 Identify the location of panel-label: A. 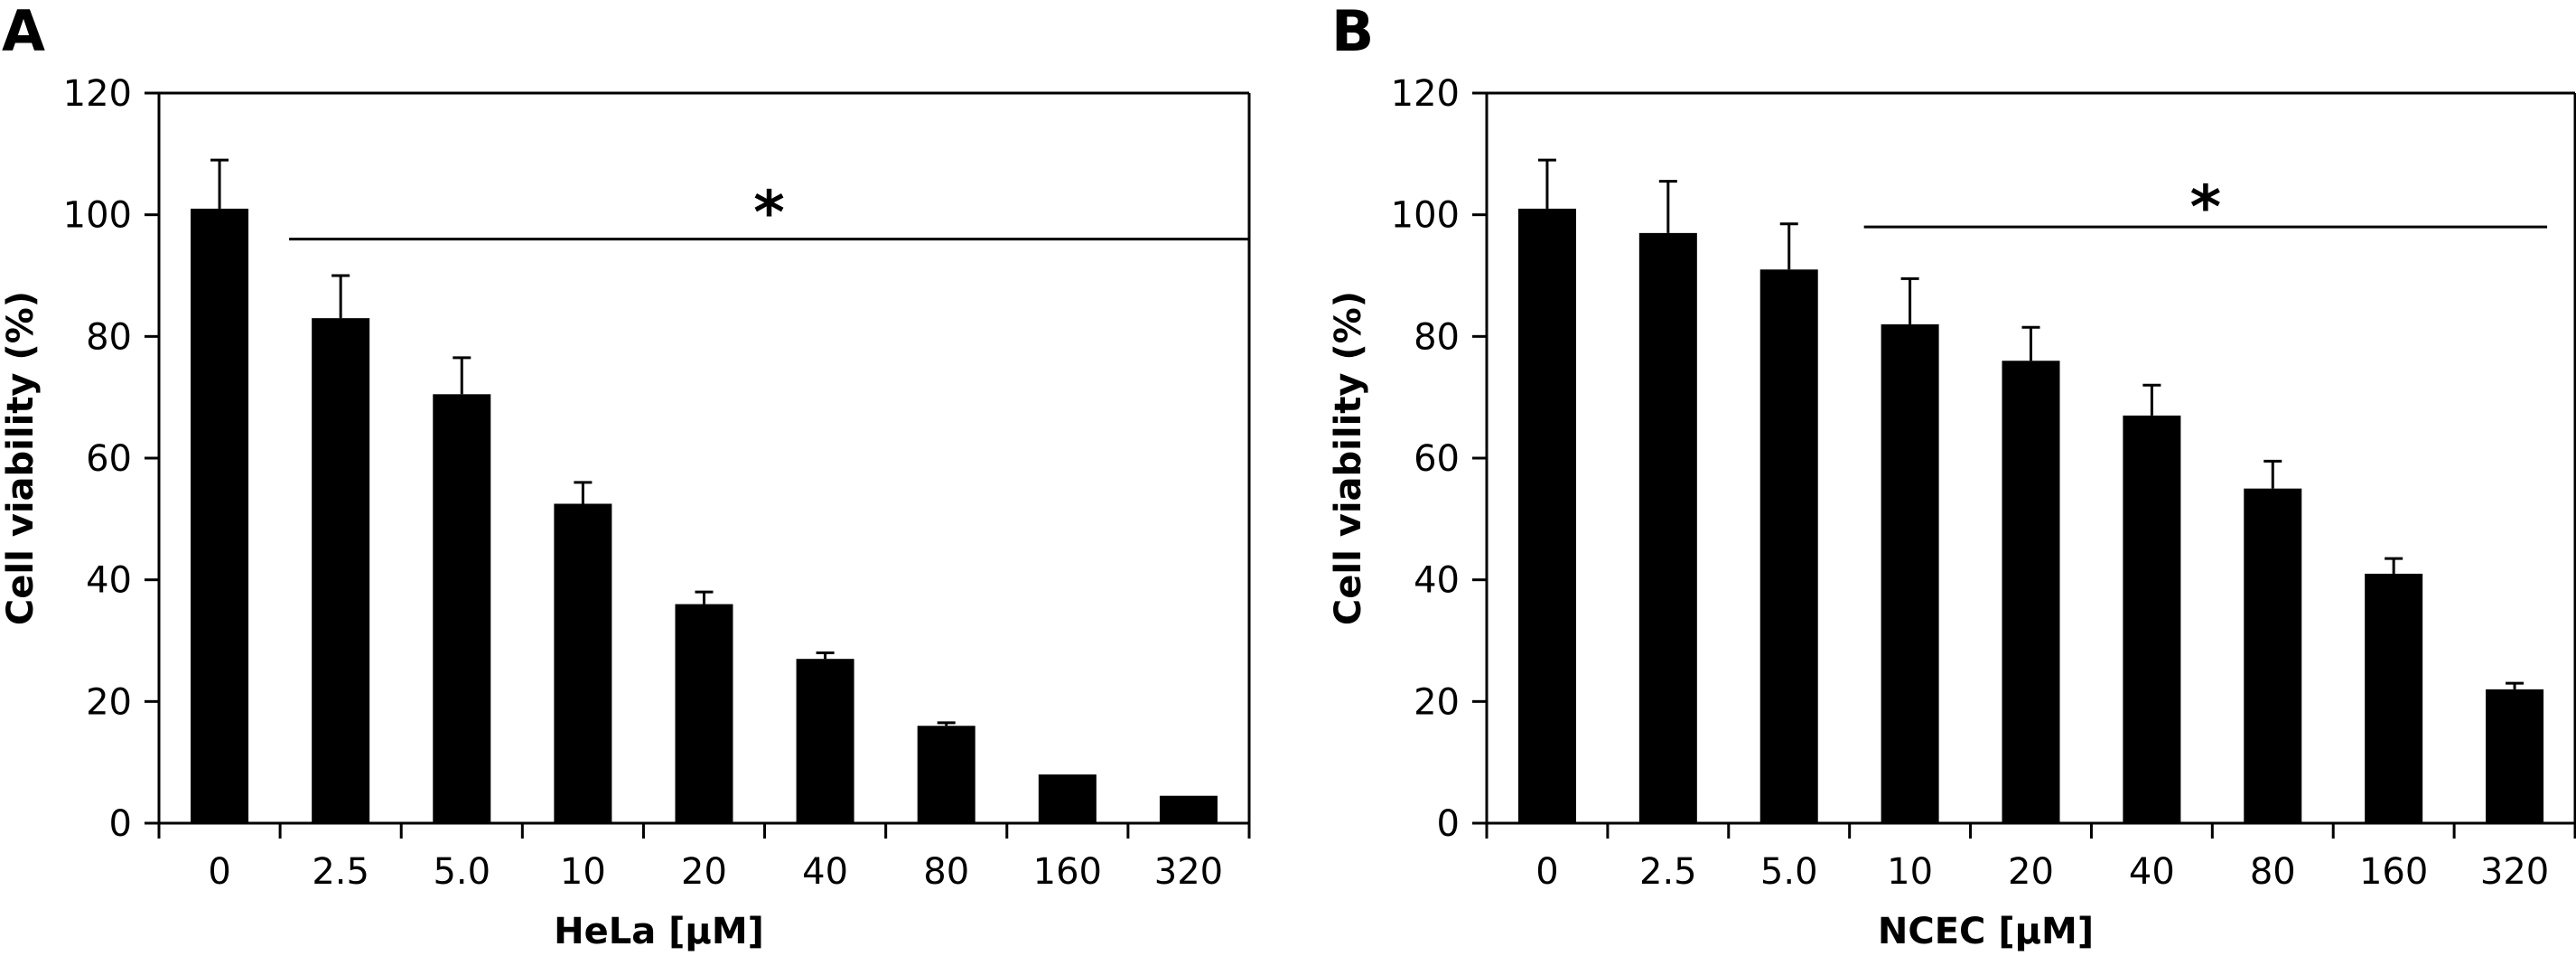
(24, 32).